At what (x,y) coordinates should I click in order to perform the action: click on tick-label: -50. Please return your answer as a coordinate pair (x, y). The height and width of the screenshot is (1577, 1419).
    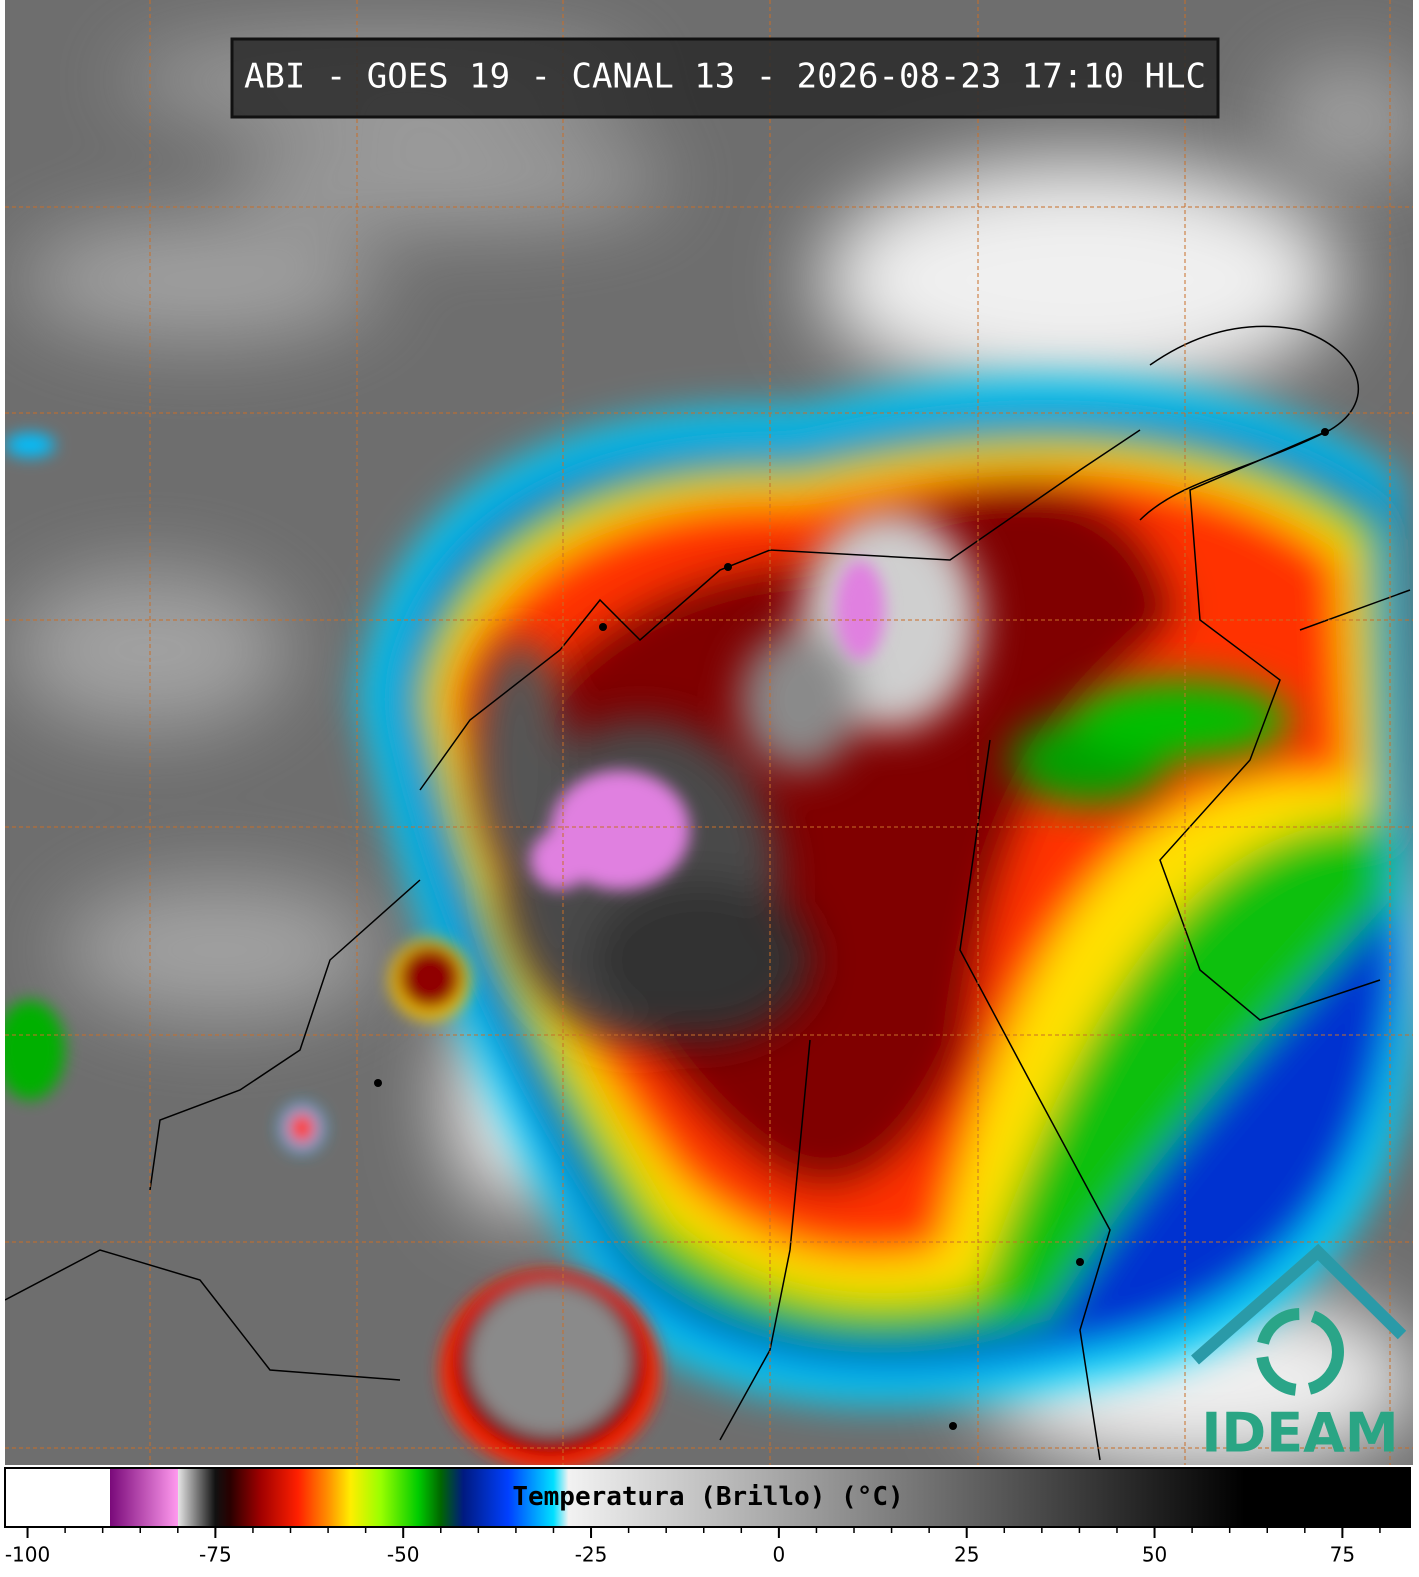
    Looking at the image, I should click on (403, 1555).